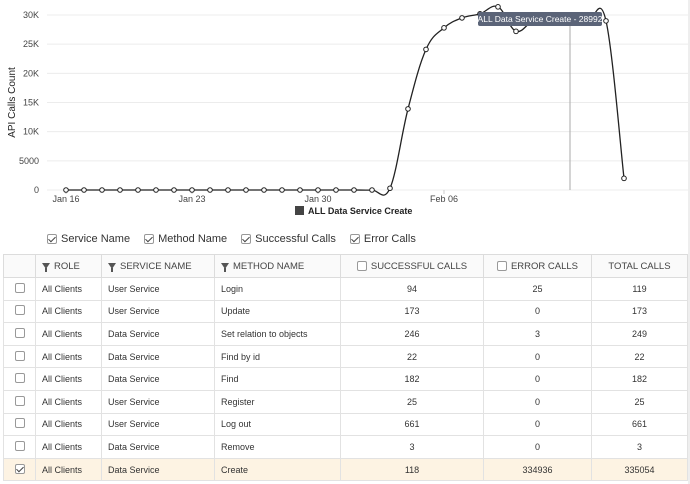 The image size is (690, 484). Describe the element at coordinates (88, 239) in the screenshot. I see `toggle-service-name: Service Name` at that location.